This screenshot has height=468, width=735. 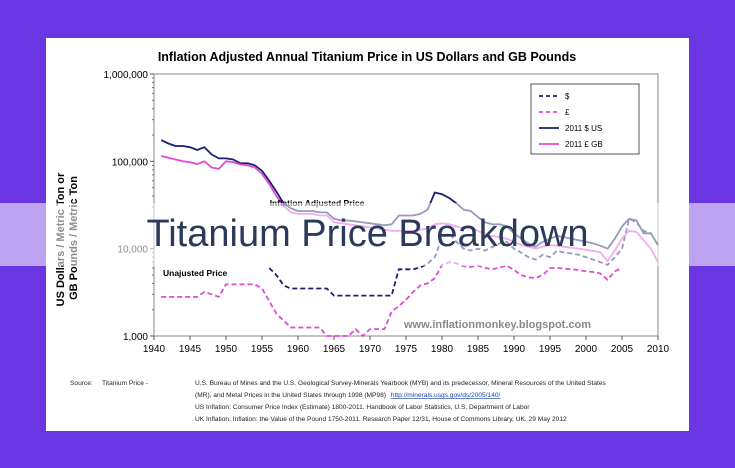 I want to click on x-tick-label: 1940, so click(x=154, y=349).